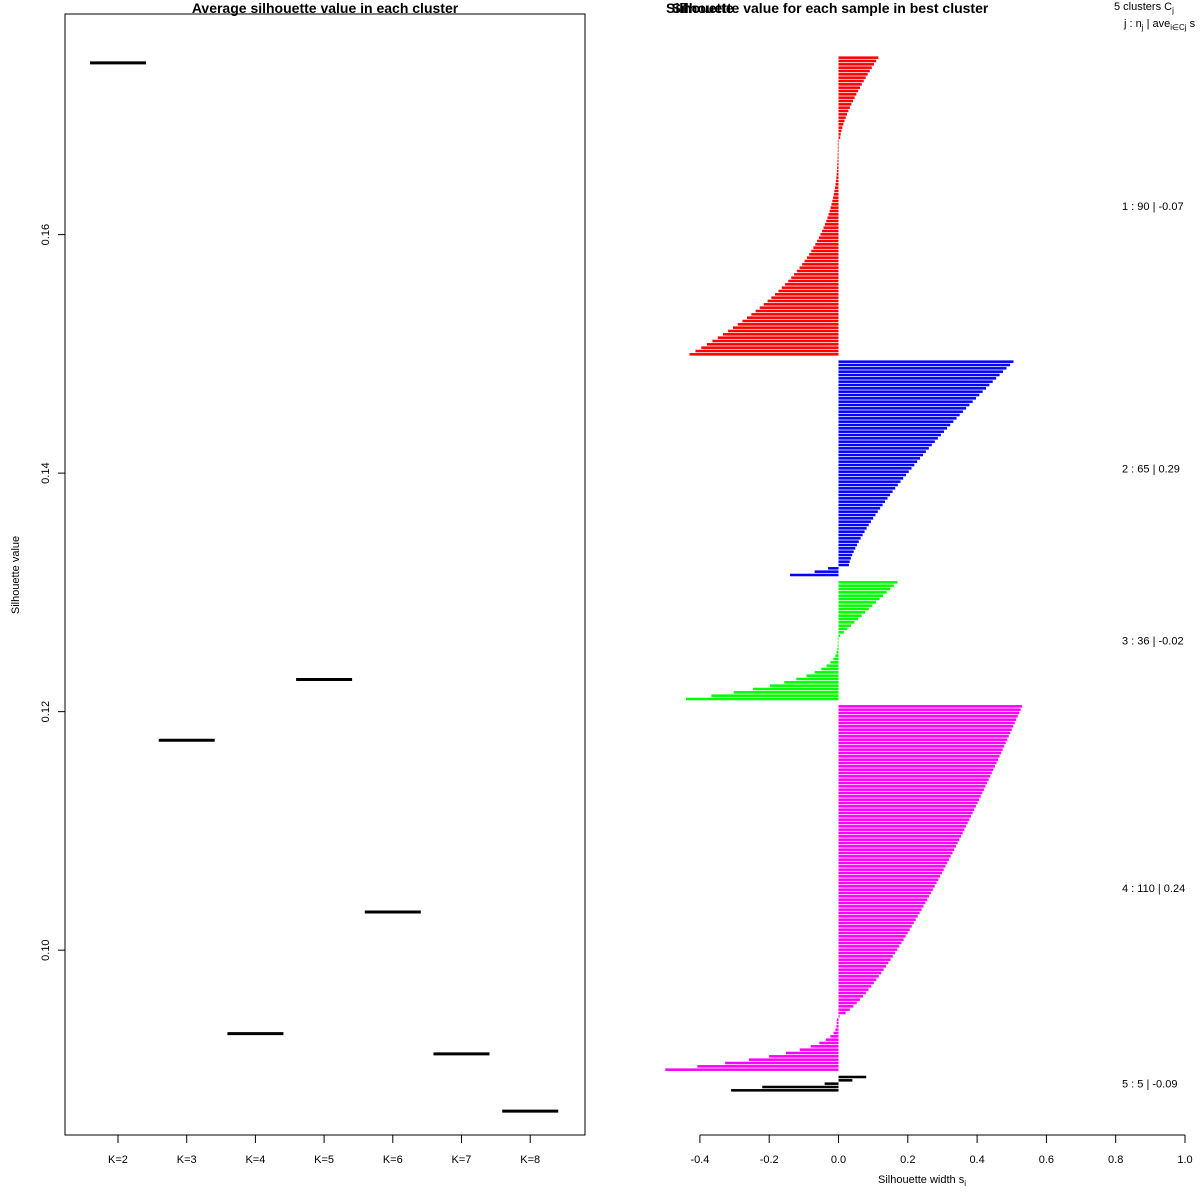 The height and width of the screenshot is (1200, 1200). Describe the element at coordinates (16, 575) in the screenshot. I see `left-y-axis-label: Silhouette value` at that location.